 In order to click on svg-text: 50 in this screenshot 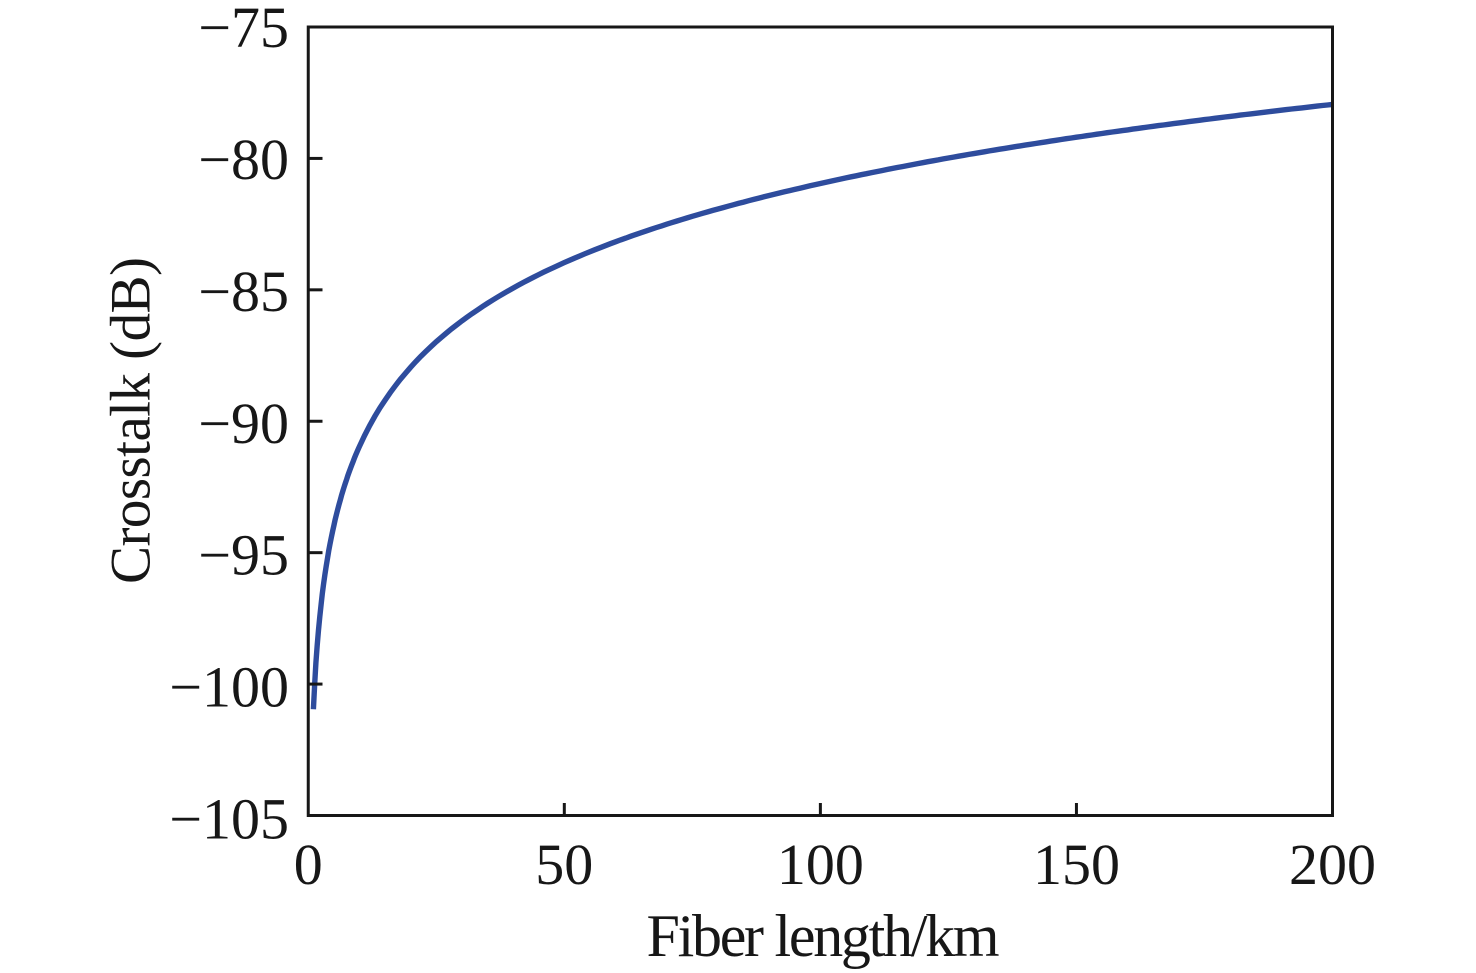, I will do `click(564, 864)`.